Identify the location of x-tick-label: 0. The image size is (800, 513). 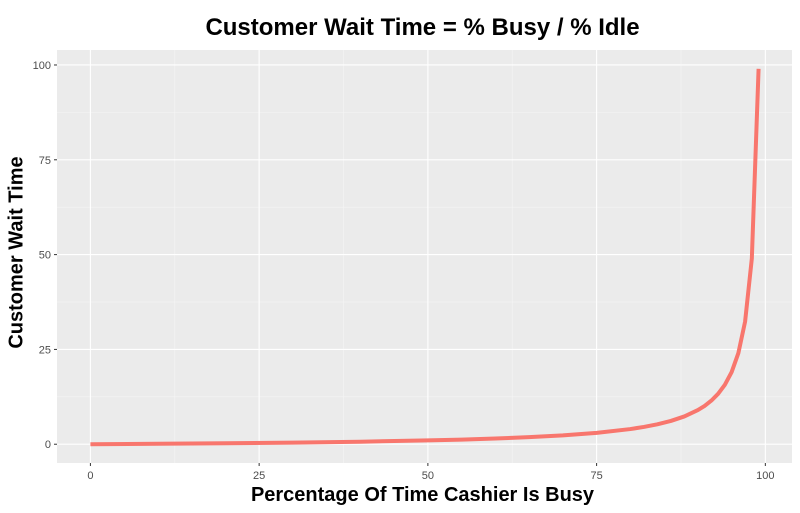
(90, 476).